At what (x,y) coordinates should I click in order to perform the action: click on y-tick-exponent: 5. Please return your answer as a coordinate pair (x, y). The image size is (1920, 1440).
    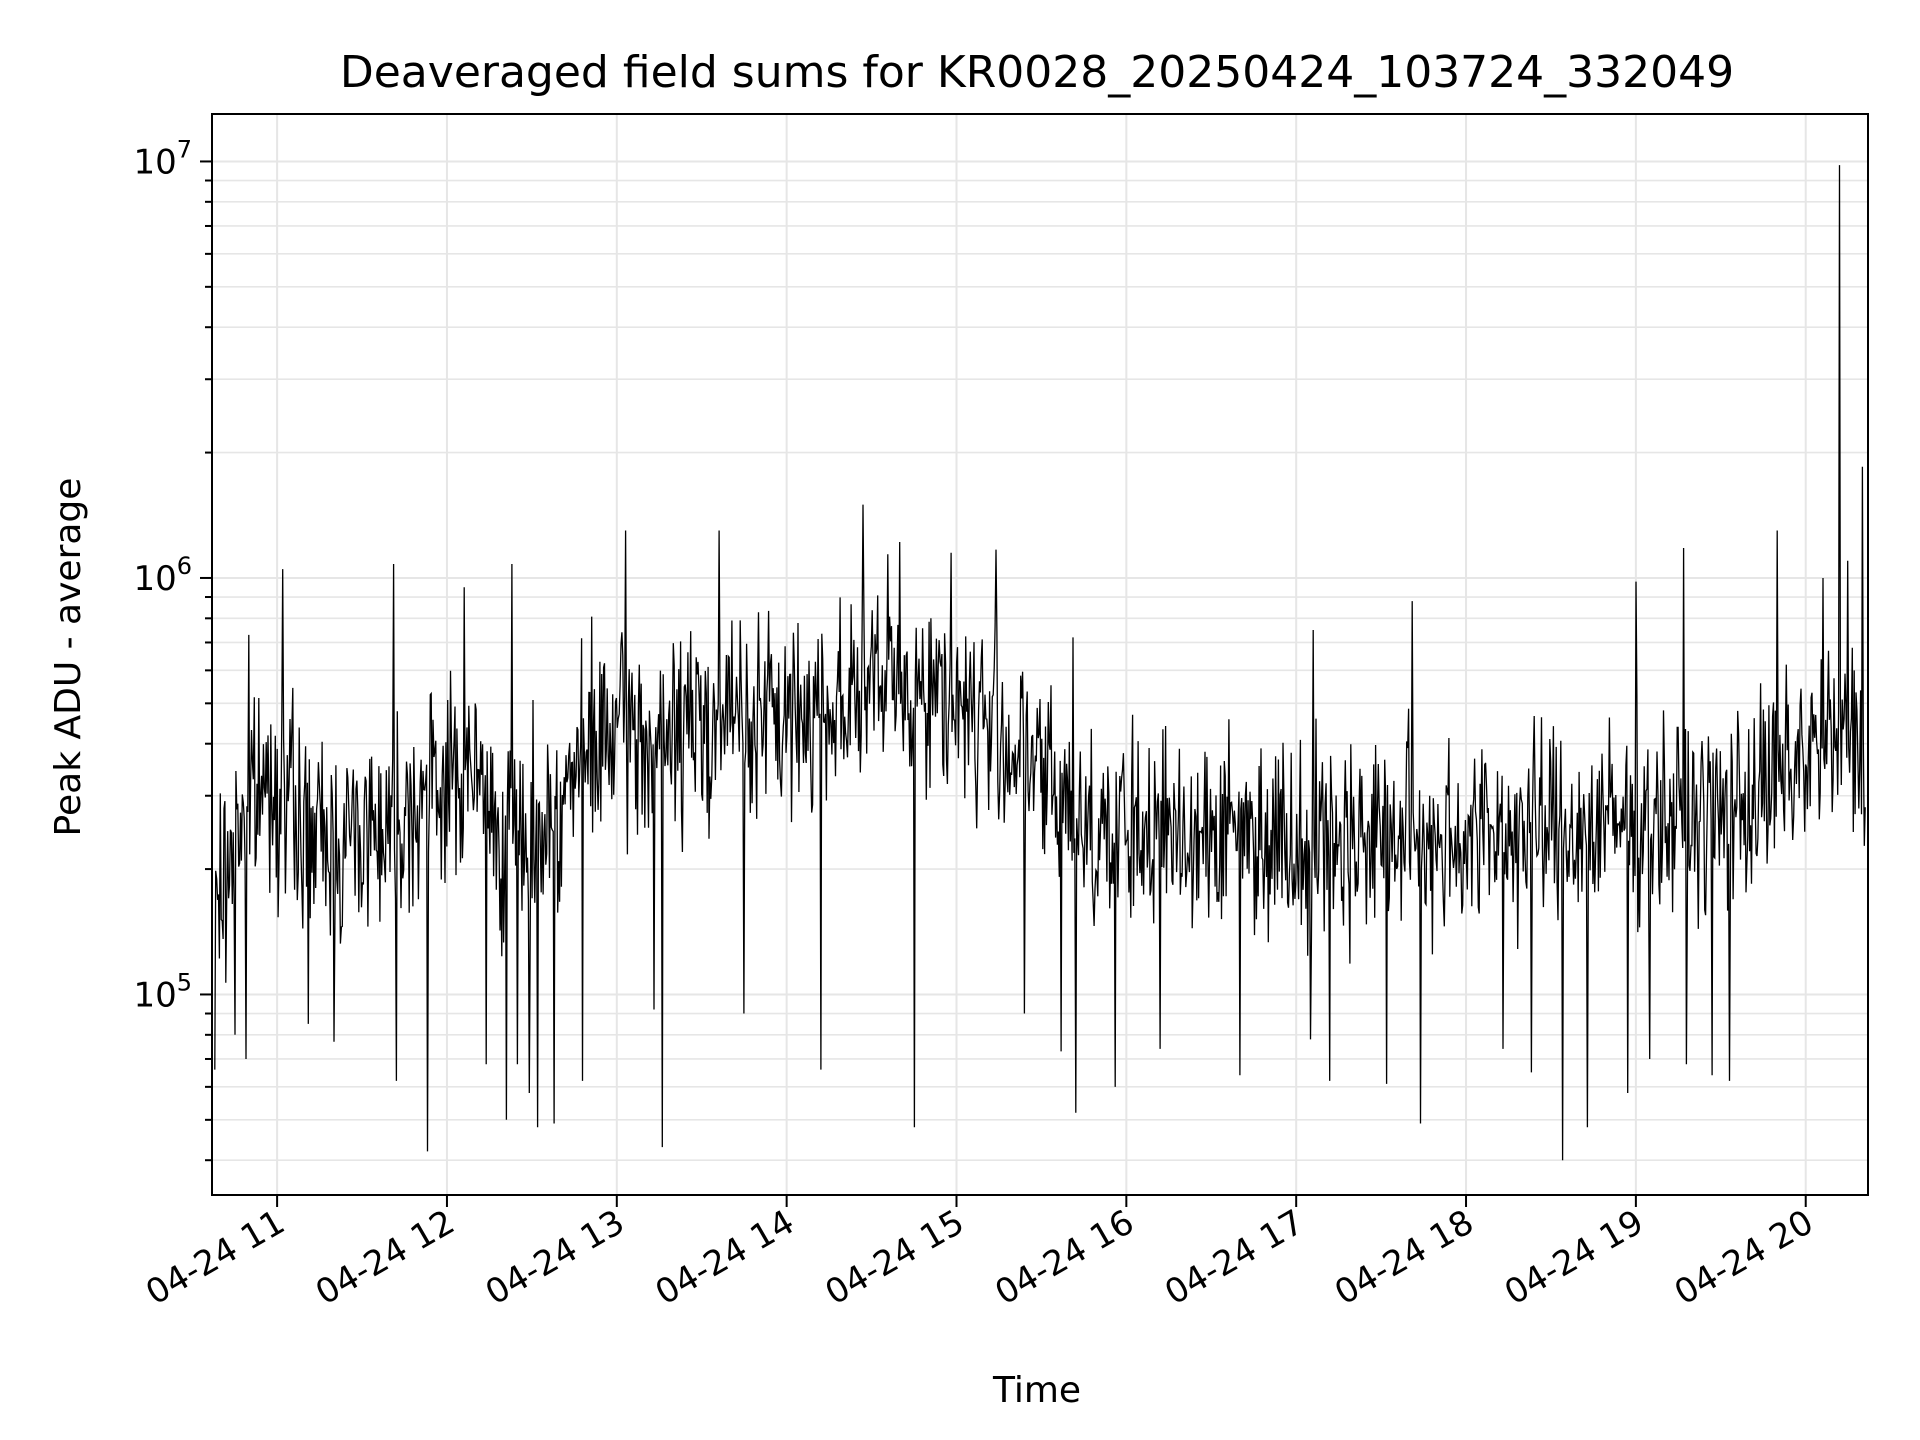
    Looking at the image, I should click on (184, 982).